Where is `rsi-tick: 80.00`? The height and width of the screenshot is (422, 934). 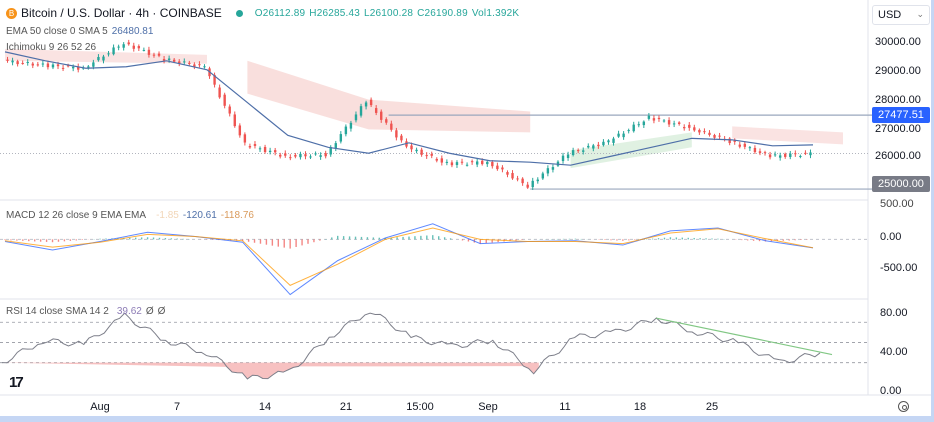 rsi-tick: 80.00 is located at coordinates (894, 313).